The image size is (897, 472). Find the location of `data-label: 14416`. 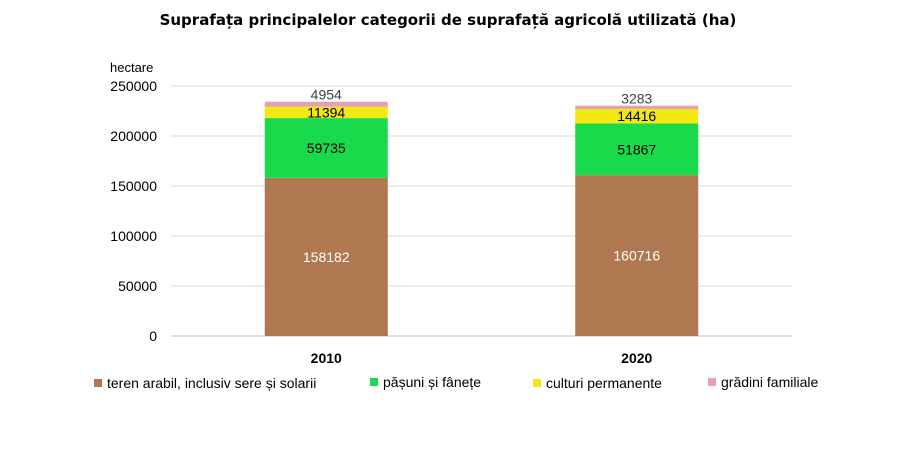

data-label: 14416 is located at coordinates (636, 116).